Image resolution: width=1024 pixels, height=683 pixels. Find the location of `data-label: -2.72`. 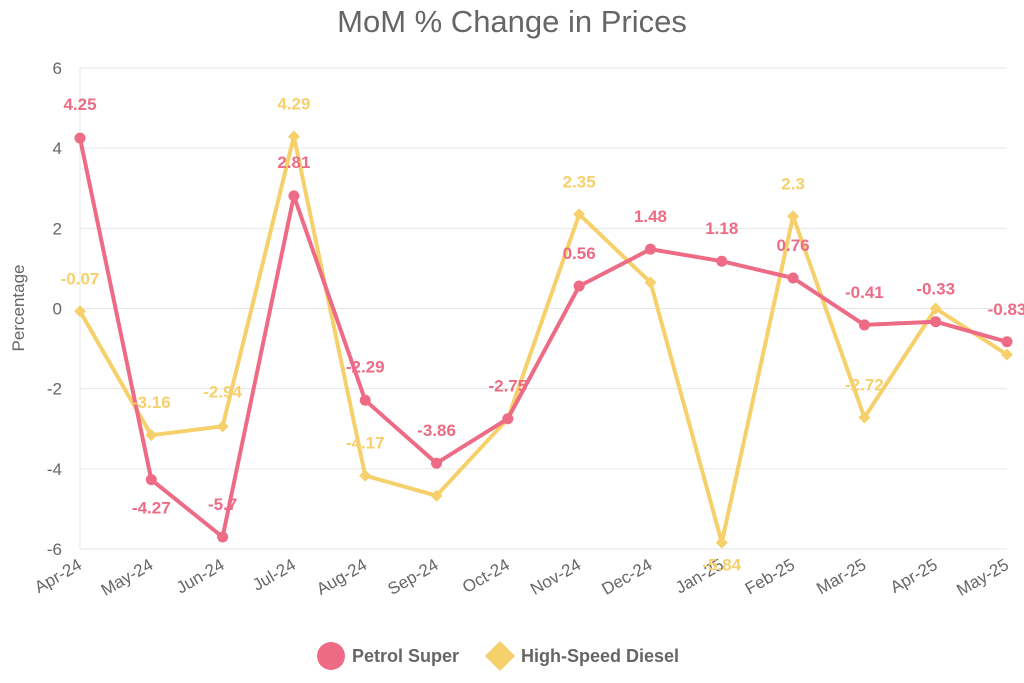

data-label: -2.72 is located at coordinates (864, 385).